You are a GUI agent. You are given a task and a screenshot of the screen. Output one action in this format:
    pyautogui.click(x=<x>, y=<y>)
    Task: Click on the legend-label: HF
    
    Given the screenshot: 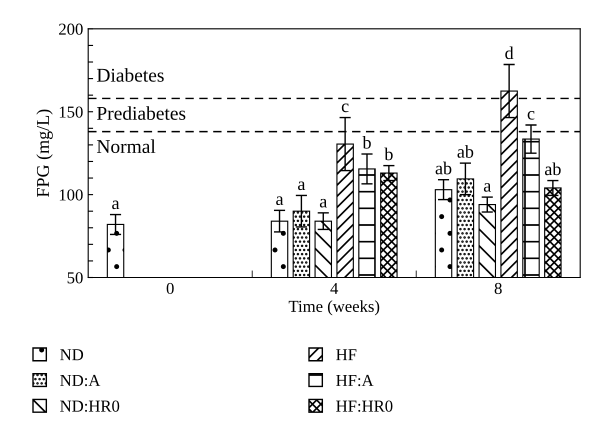 What is the action you would take?
    pyautogui.click(x=346, y=354)
    